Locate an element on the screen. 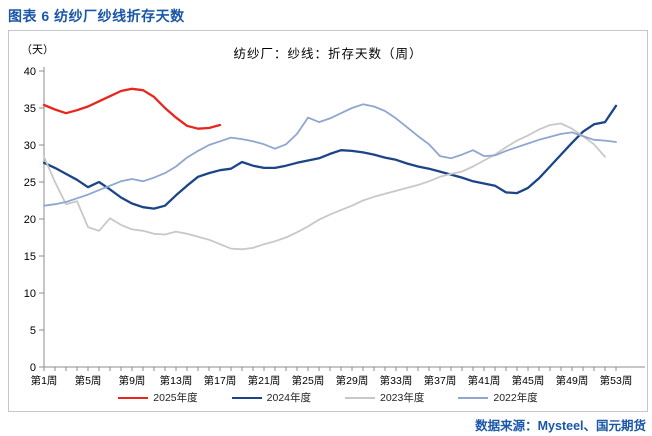 The image size is (652, 436). x-tick-label: 第9周 is located at coordinates (132, 380).